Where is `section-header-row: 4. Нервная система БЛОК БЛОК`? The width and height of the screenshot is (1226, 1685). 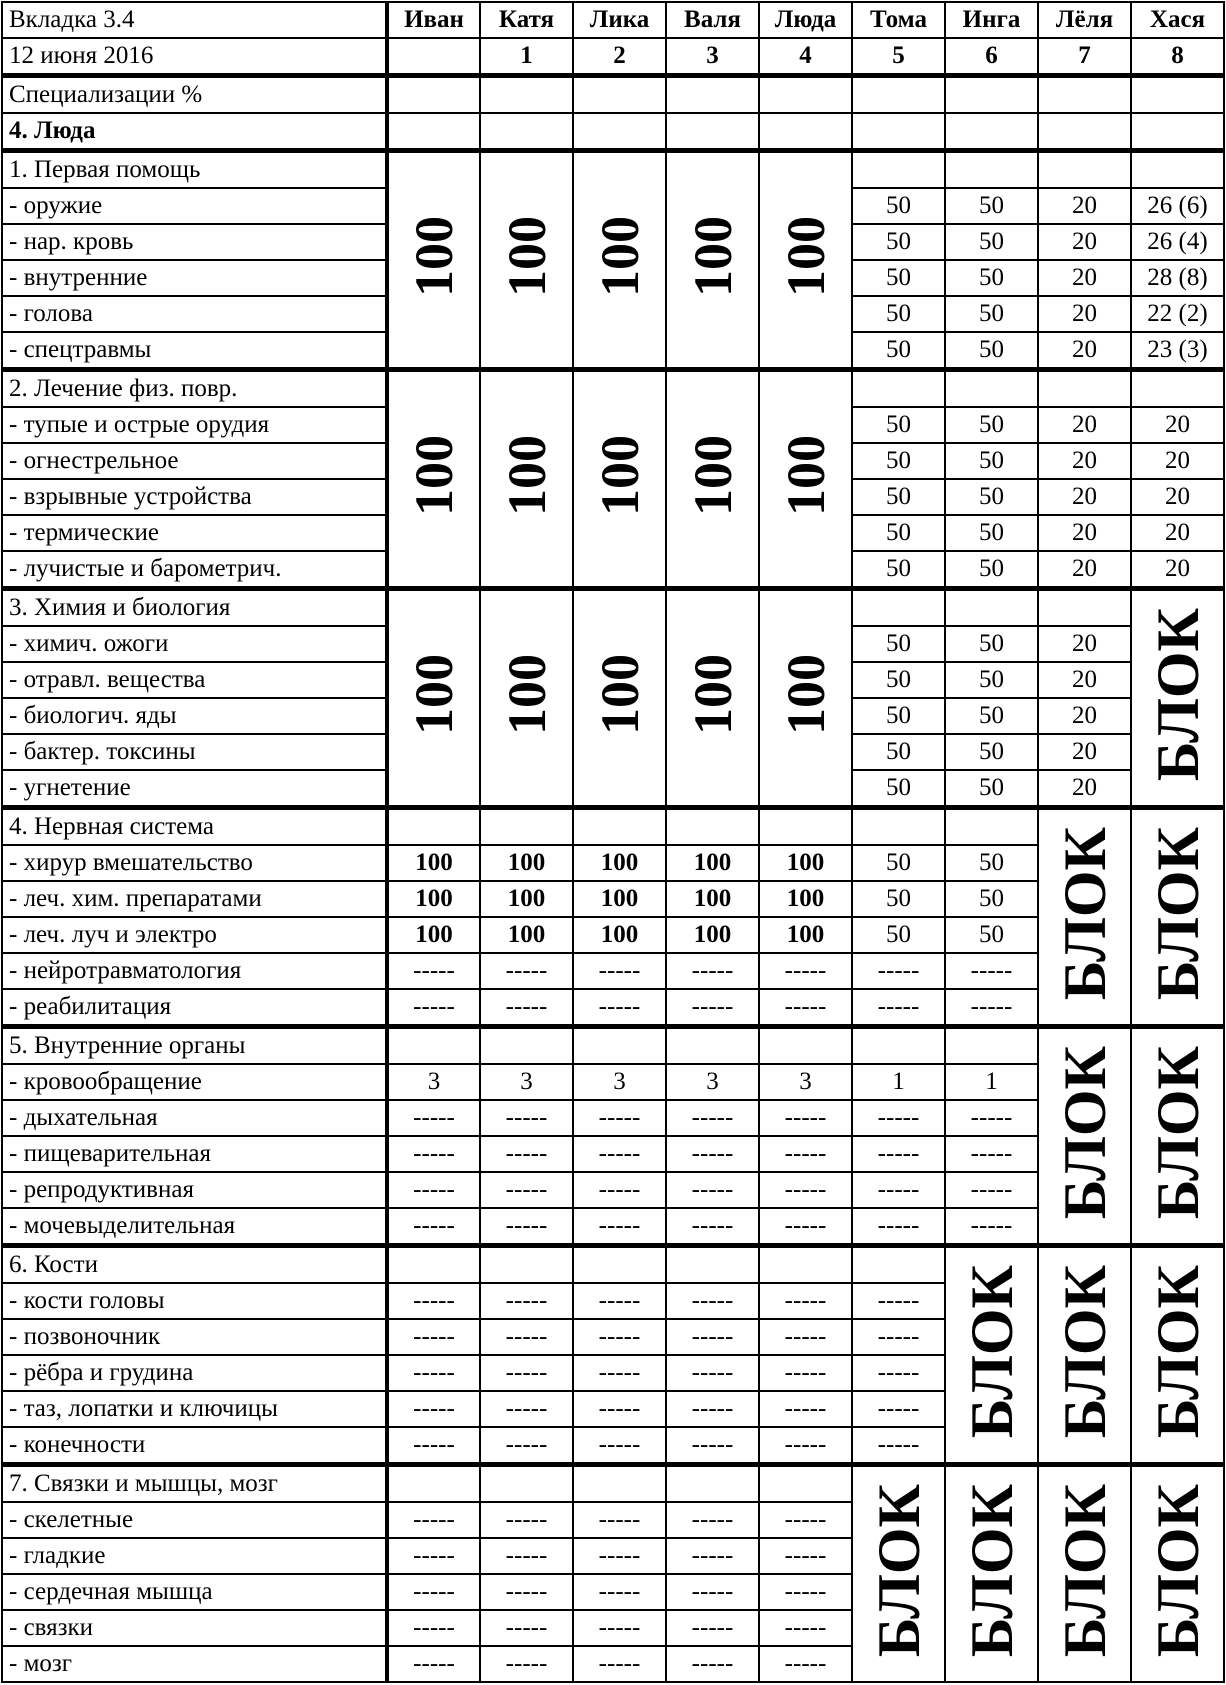 section-header-row: 4. Нервная система БЛОК БЛОК is located at coordinates (613, 916).